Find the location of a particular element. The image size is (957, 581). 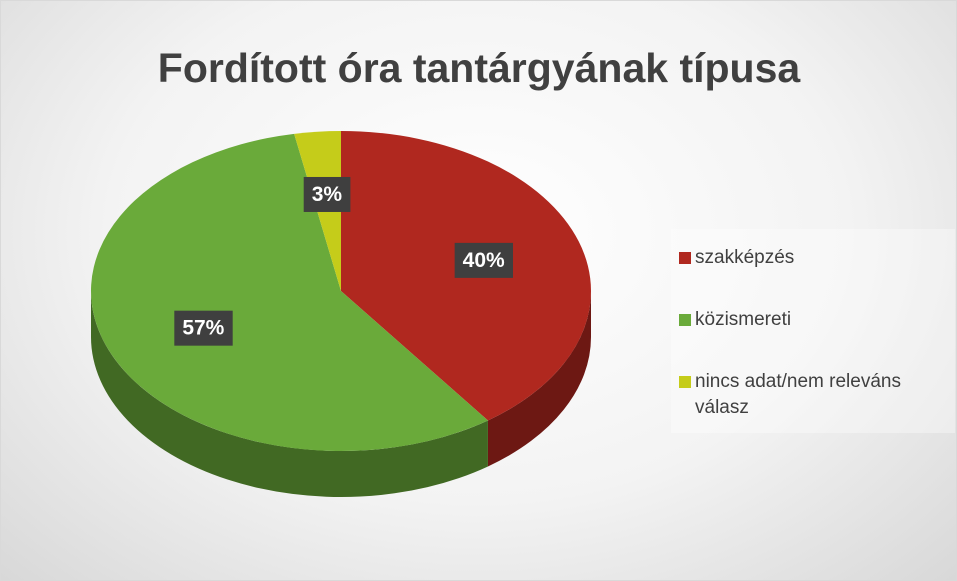

value-label: 57% is located at coordinates (203, 328).